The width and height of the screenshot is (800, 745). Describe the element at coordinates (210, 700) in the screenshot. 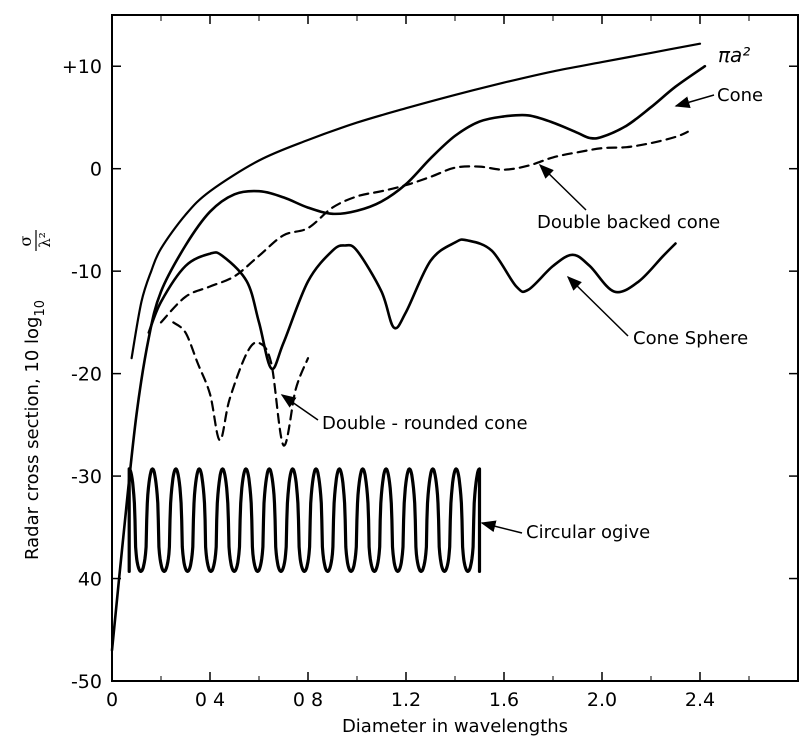

I see `x-tick-label: 0 4` at that location.